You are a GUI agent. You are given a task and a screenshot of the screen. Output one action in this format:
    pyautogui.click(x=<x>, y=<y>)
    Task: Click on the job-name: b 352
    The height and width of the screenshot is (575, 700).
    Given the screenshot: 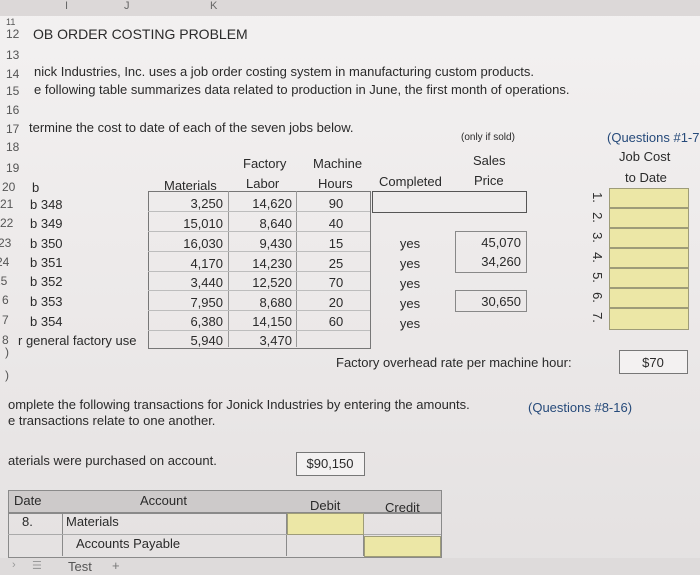 What is the action you would take?
    pyautogui.click(x=46, y=281)
    